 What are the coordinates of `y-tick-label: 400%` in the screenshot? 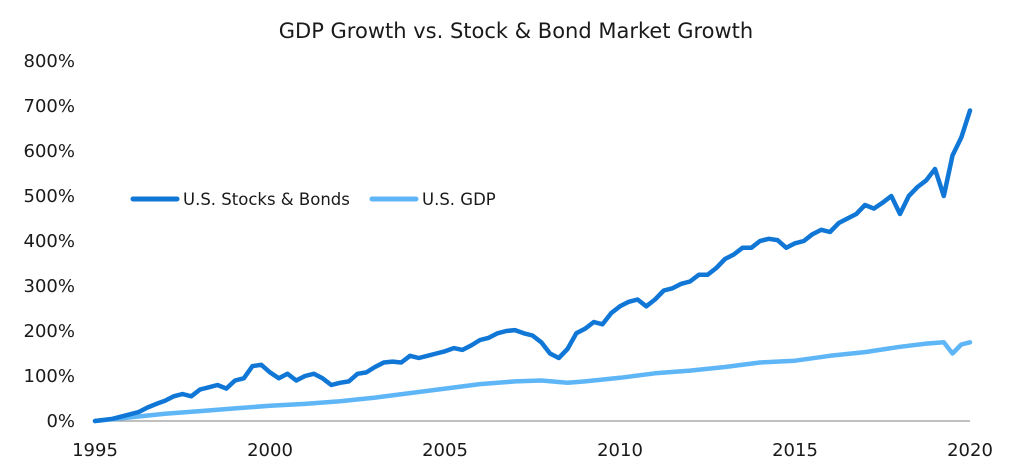 It's located at (49, 241).